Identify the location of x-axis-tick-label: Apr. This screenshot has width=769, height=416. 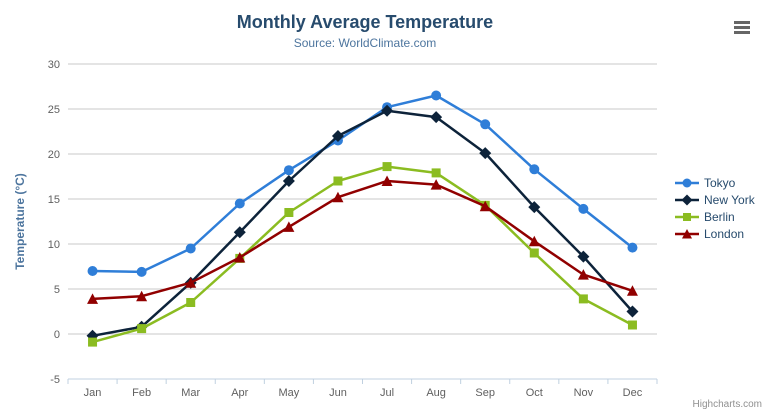
(239, 393).